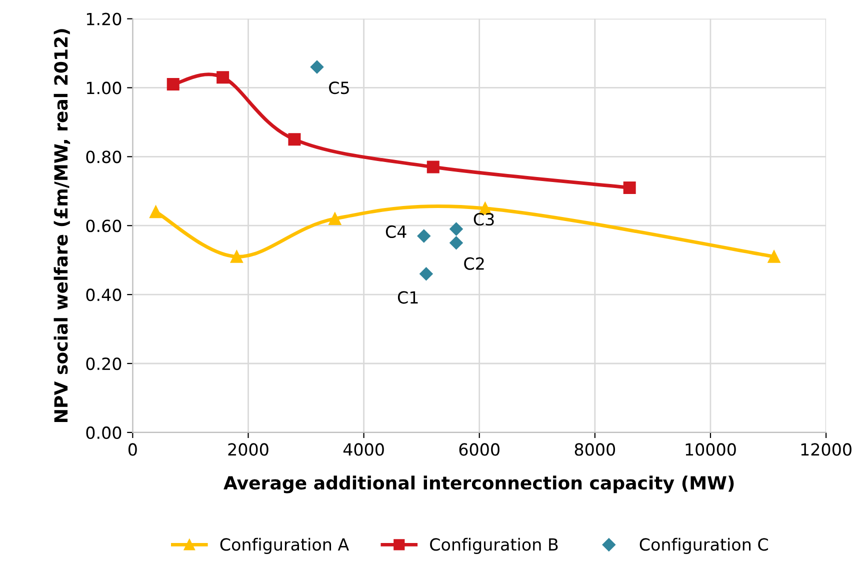 Image resolution: width=856 pixels, height=569 pixels. I want to click on y-axis-title: NPV social welfare (£m/MW, real 2012), so click(62, 225).